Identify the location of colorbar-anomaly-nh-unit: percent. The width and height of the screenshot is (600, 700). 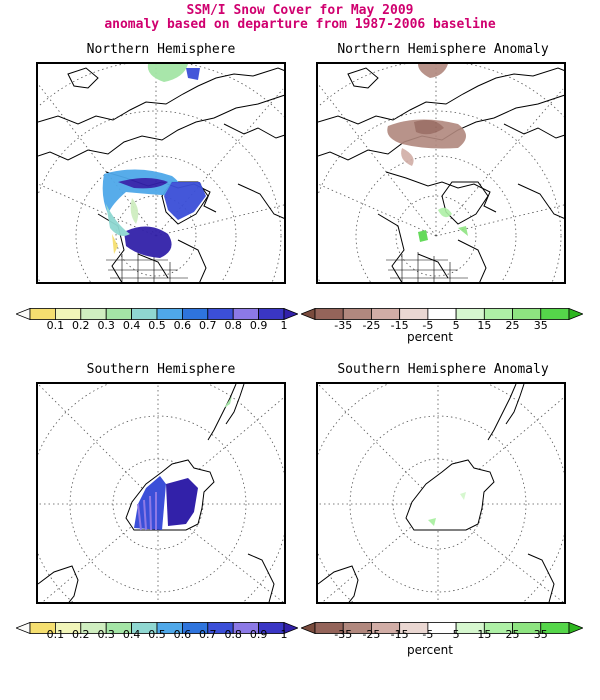
(430, 337).